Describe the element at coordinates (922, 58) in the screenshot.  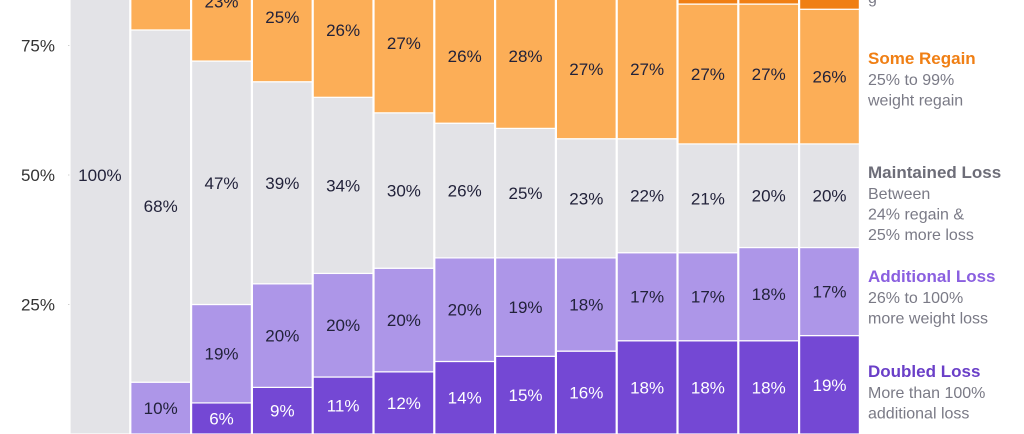
I see `legend-title-some_regain: Some Regain` at that location.